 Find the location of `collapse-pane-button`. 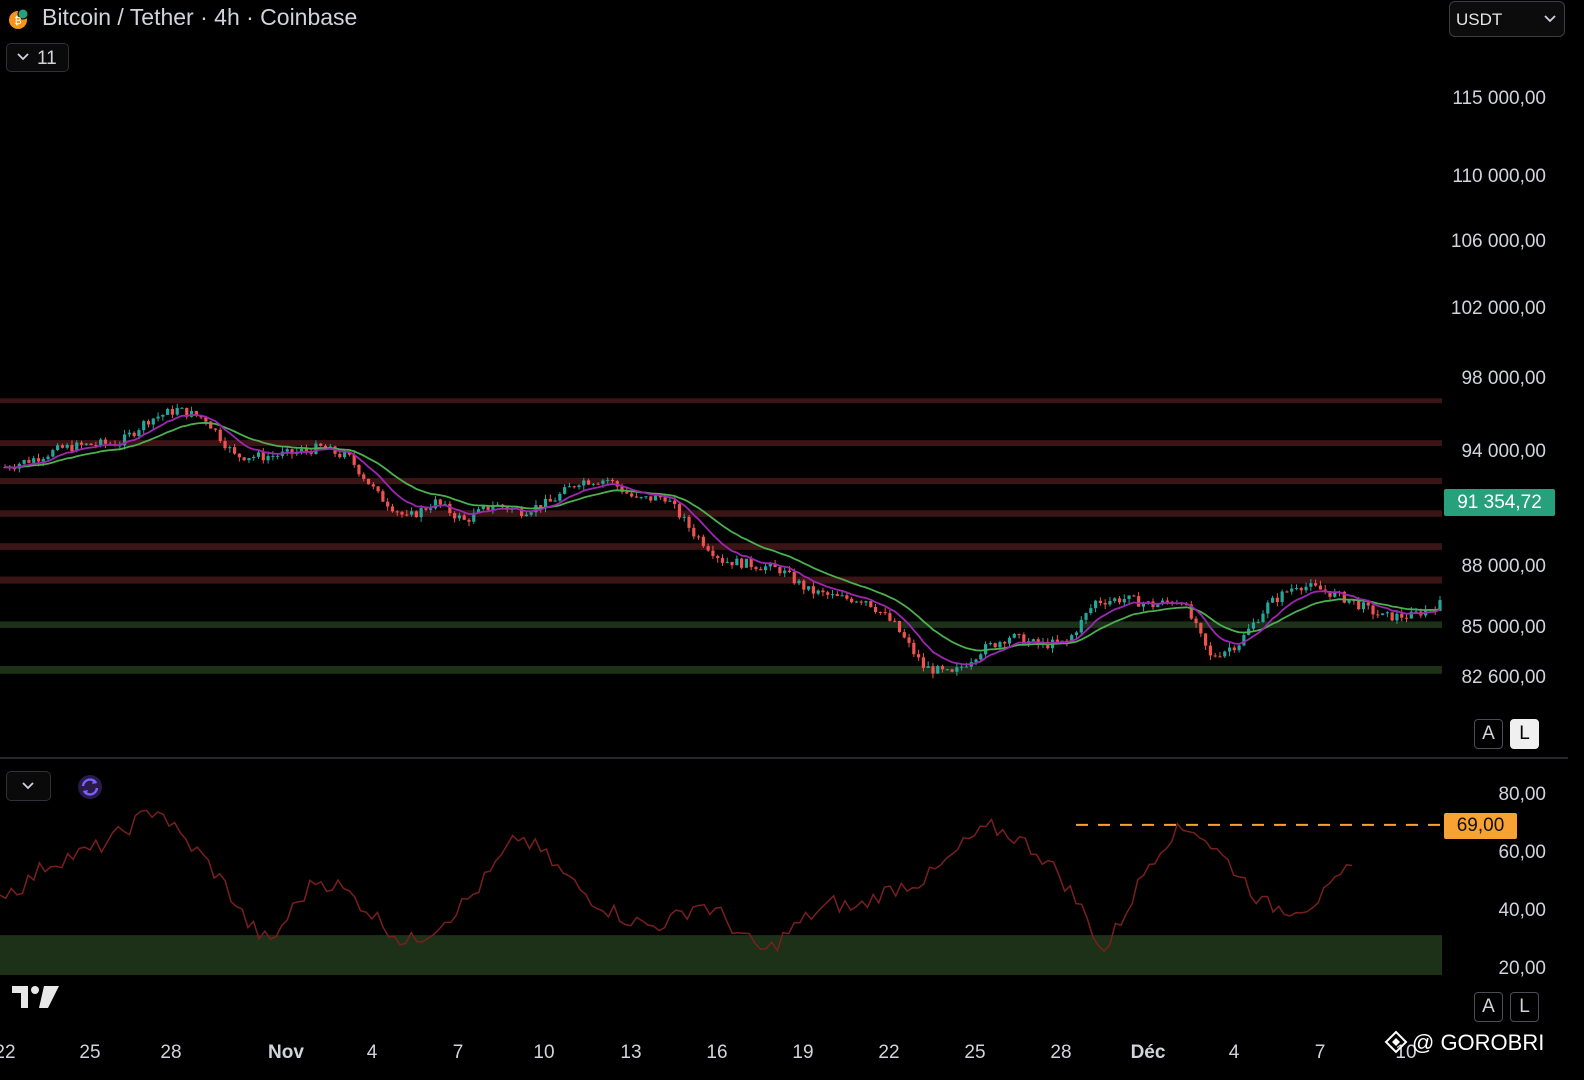

collapse-pane-button is located at coordinates (28, 786).